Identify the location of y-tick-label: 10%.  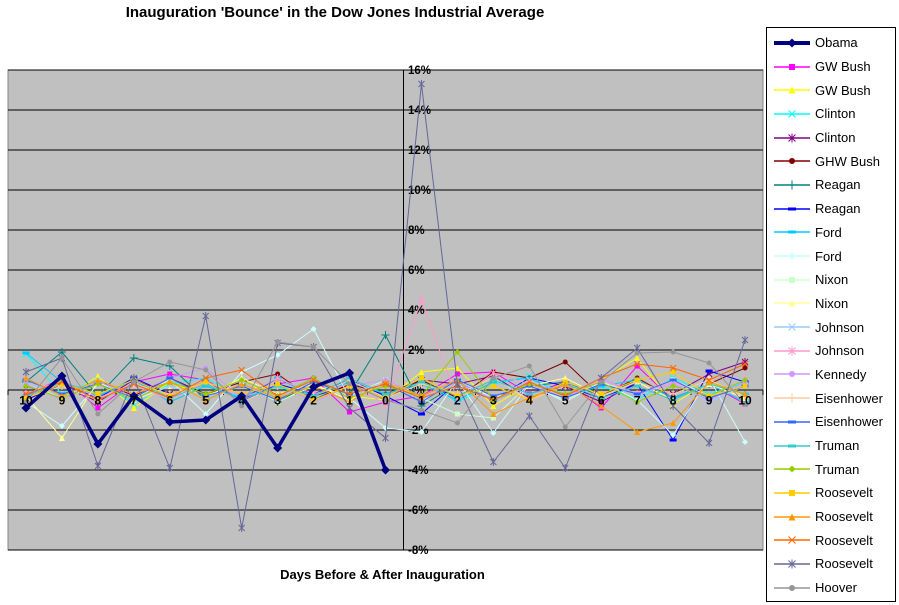
(419, 191).